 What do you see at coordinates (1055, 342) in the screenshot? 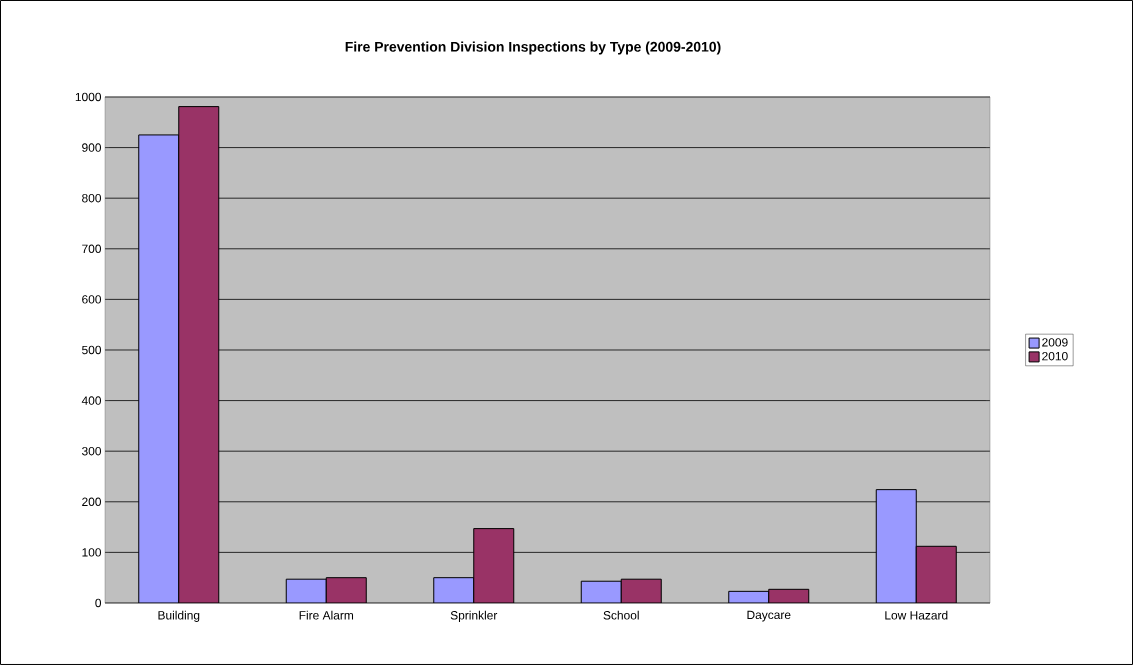
I see `legend-label: 2009` at bounding box center [1055, 342].